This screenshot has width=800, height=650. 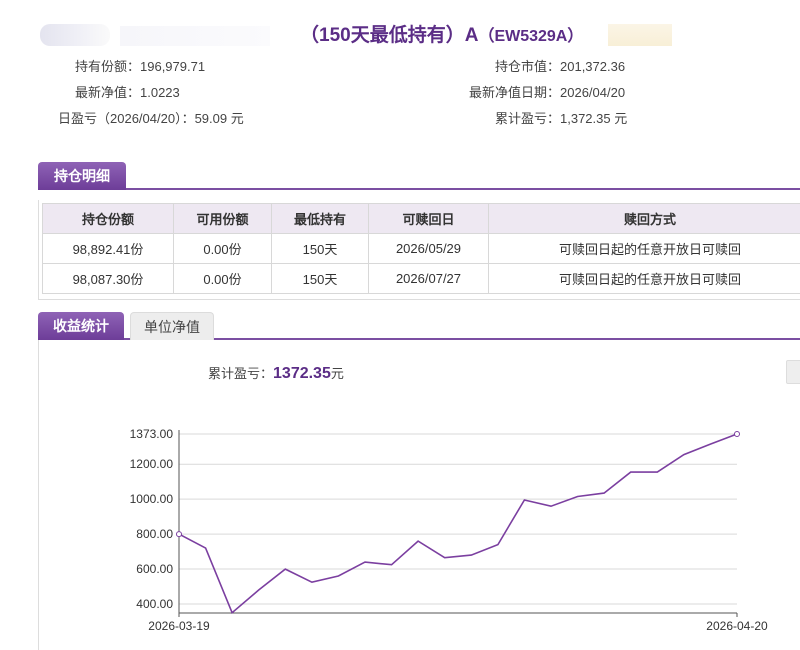 What do you see at coordinates (593, 92) in the screenshot?
I see `nav-date-value: 2026/04/20` at bounding box center [593, 92].